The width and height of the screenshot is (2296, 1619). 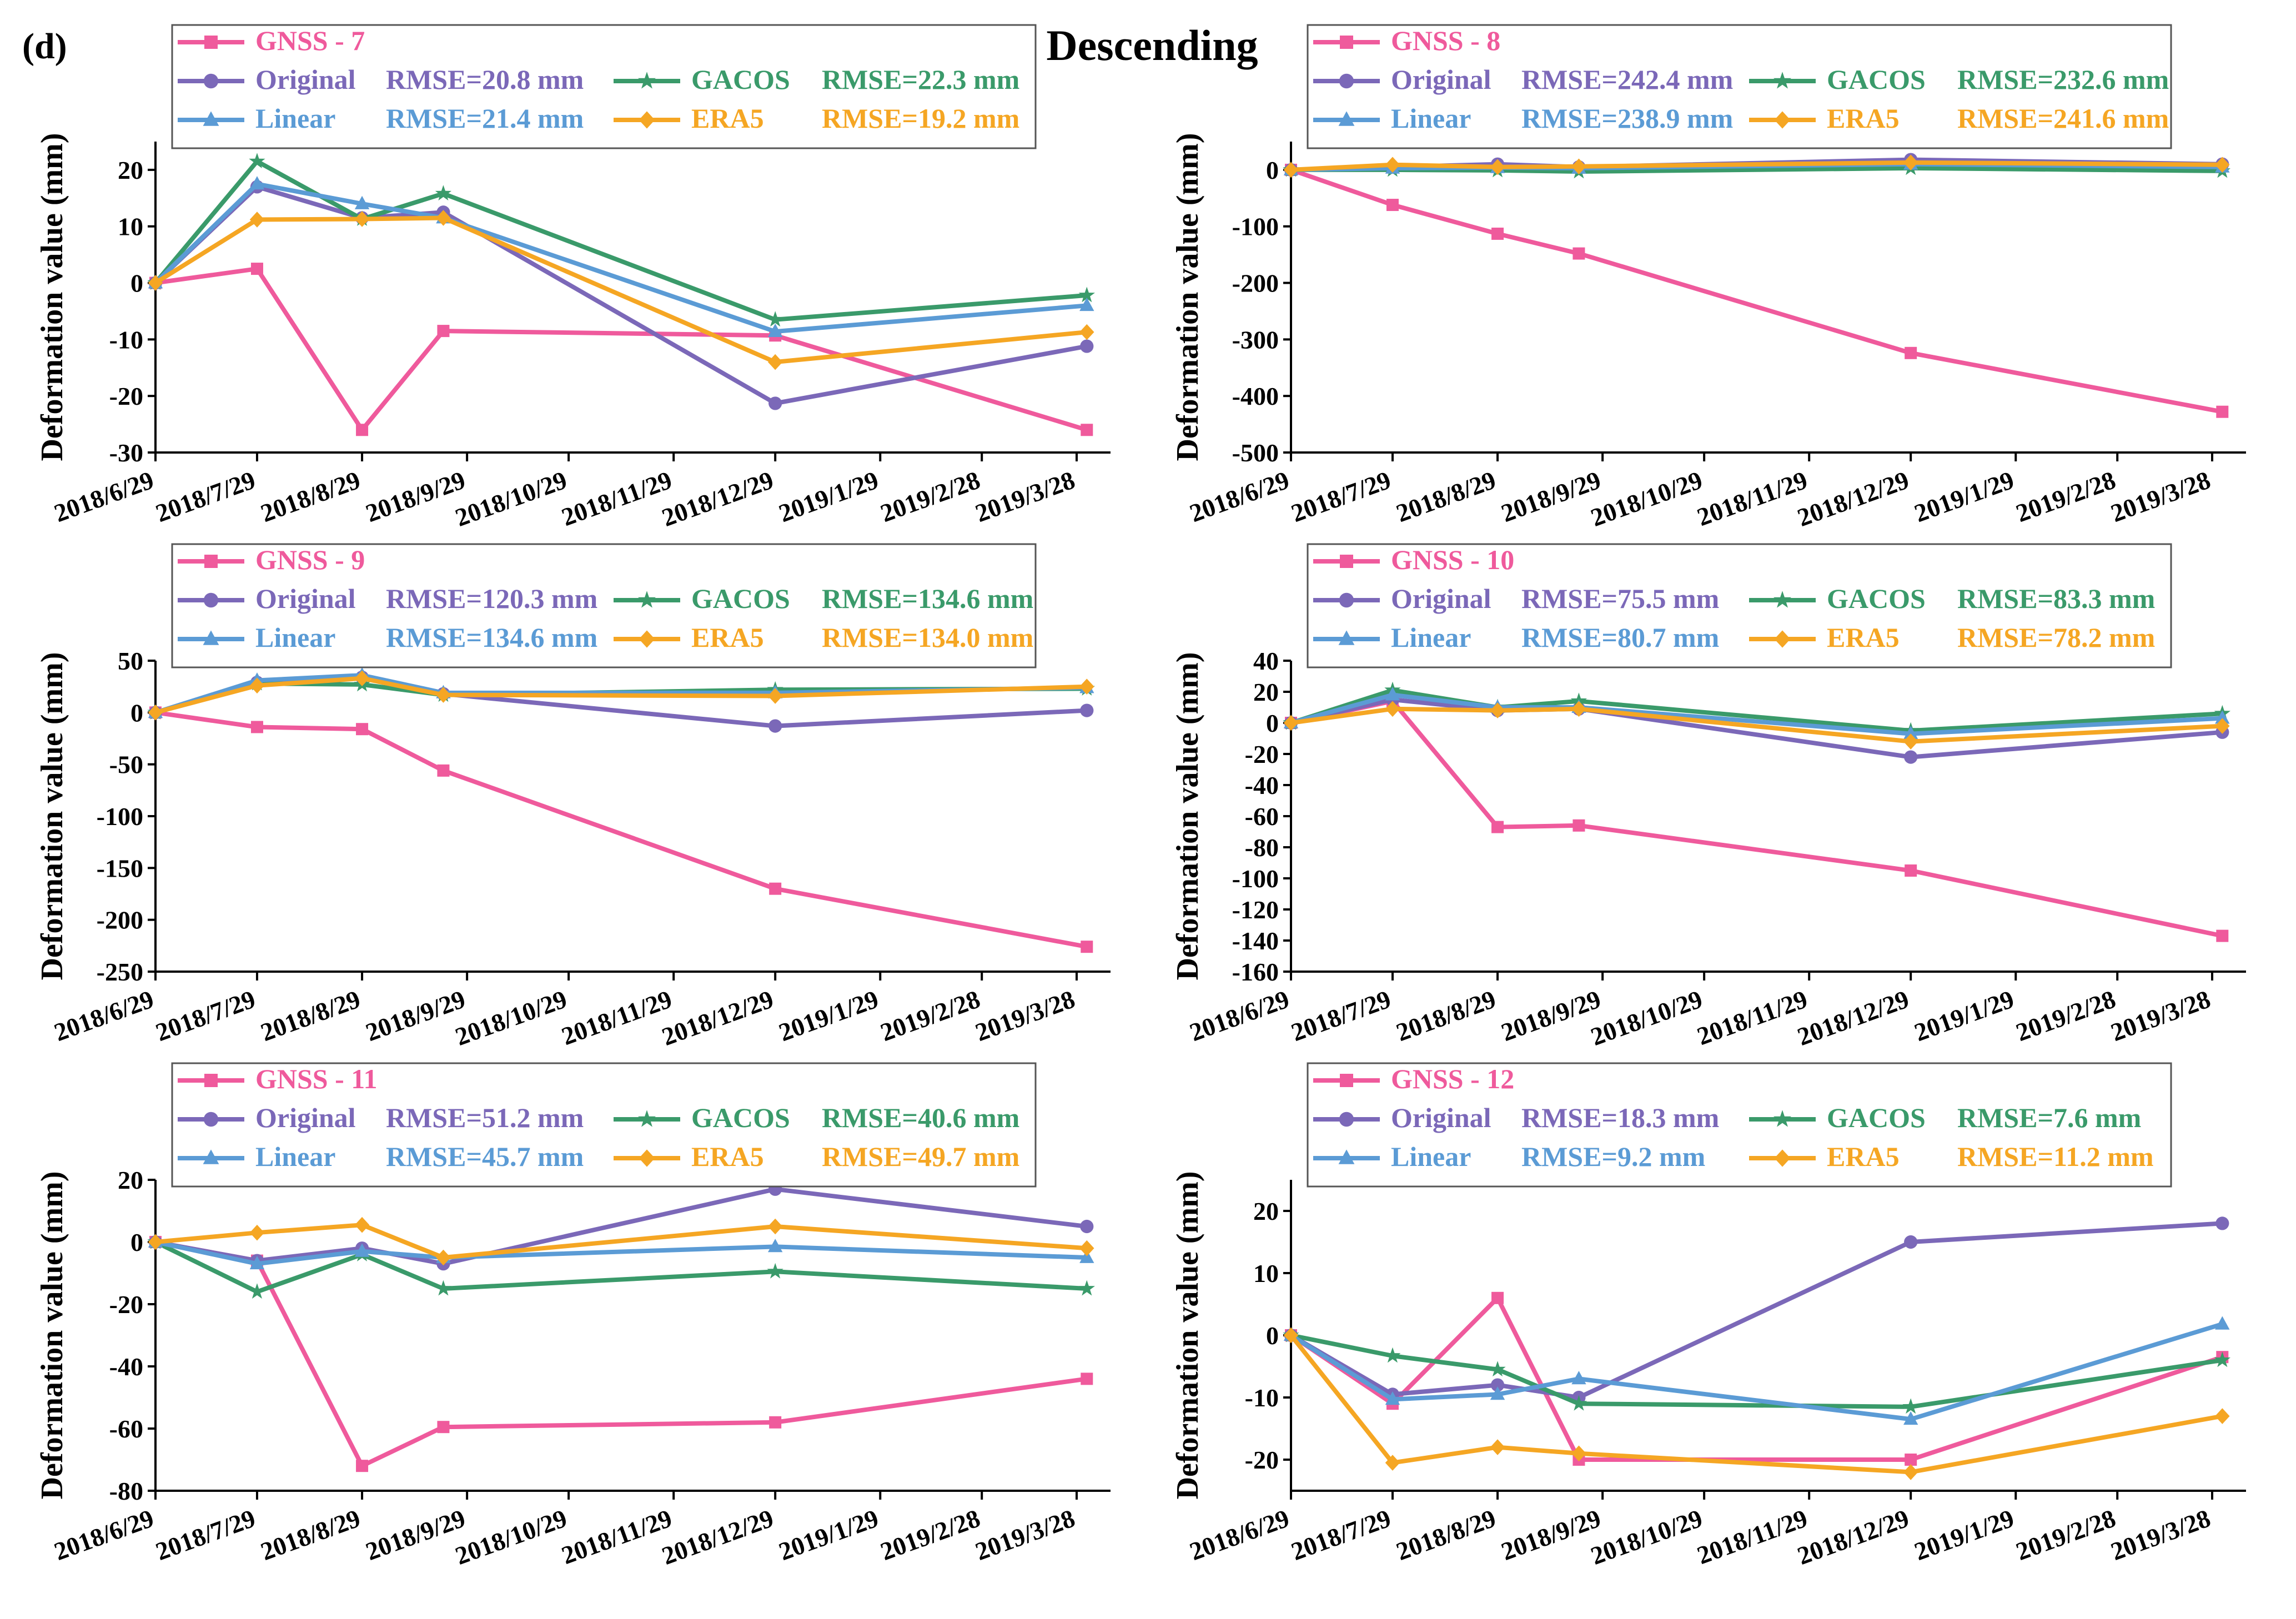 What do you see at coordinates (510, 498) in the screenshot?
I see `x-tick-label: 2018/10/29` at bounding box center [510, 498].